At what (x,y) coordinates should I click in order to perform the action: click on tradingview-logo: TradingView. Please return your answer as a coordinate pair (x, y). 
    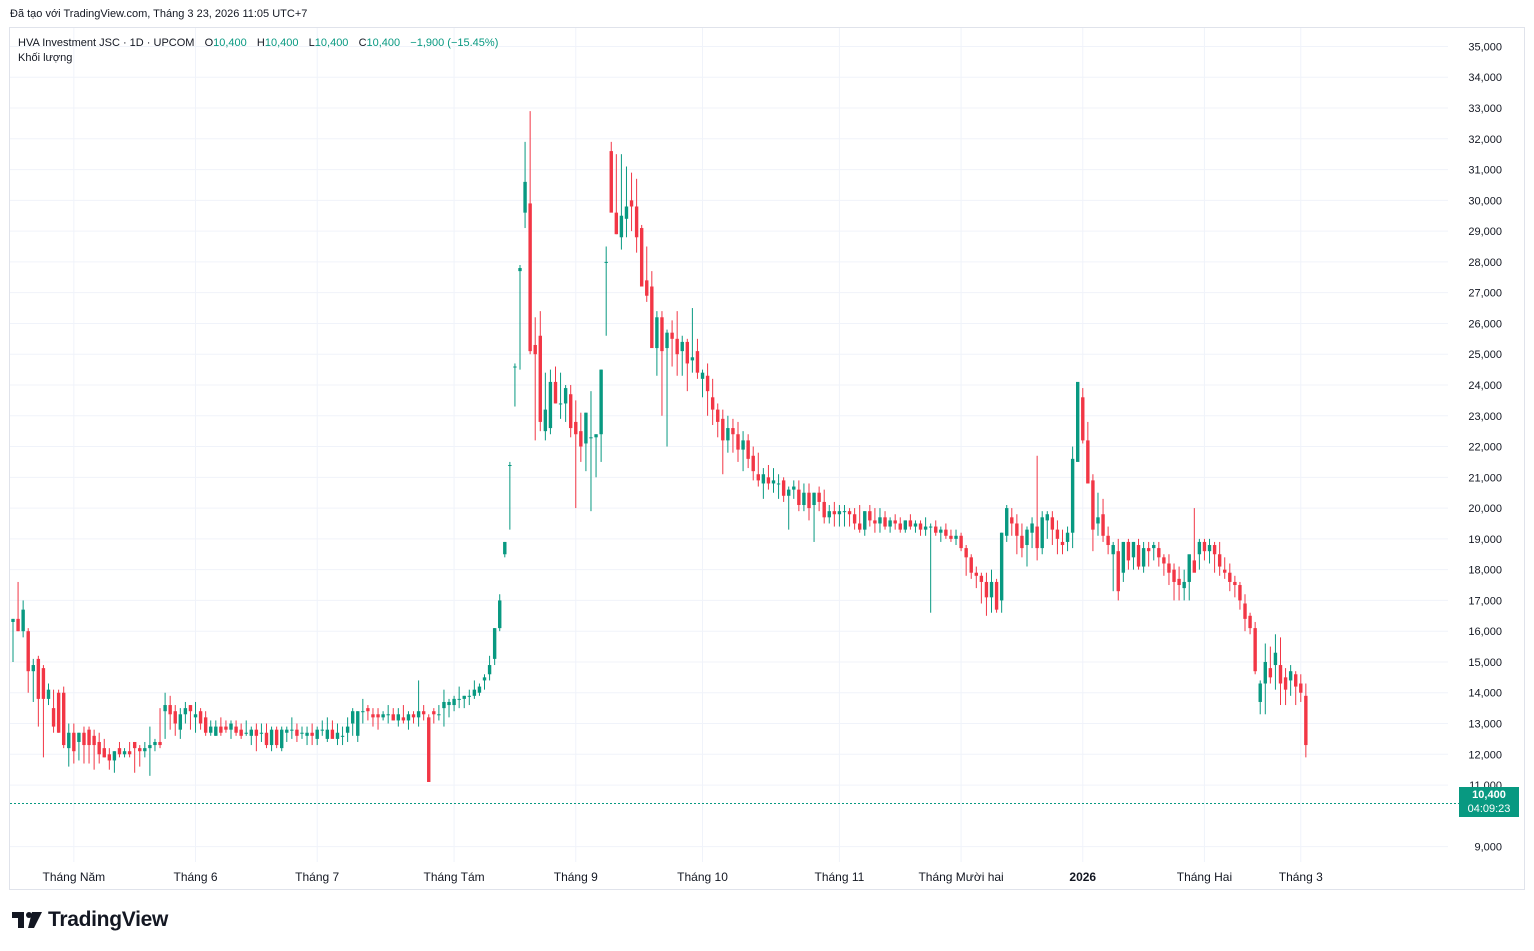
    Looking at the image, I should click on (90, 920).